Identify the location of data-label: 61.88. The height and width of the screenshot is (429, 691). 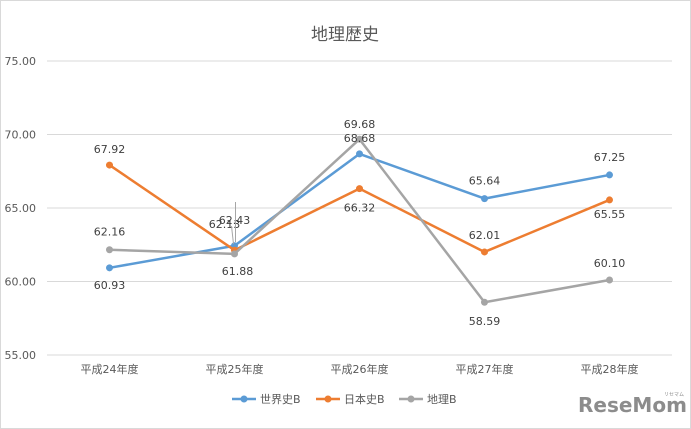
(238, 271).